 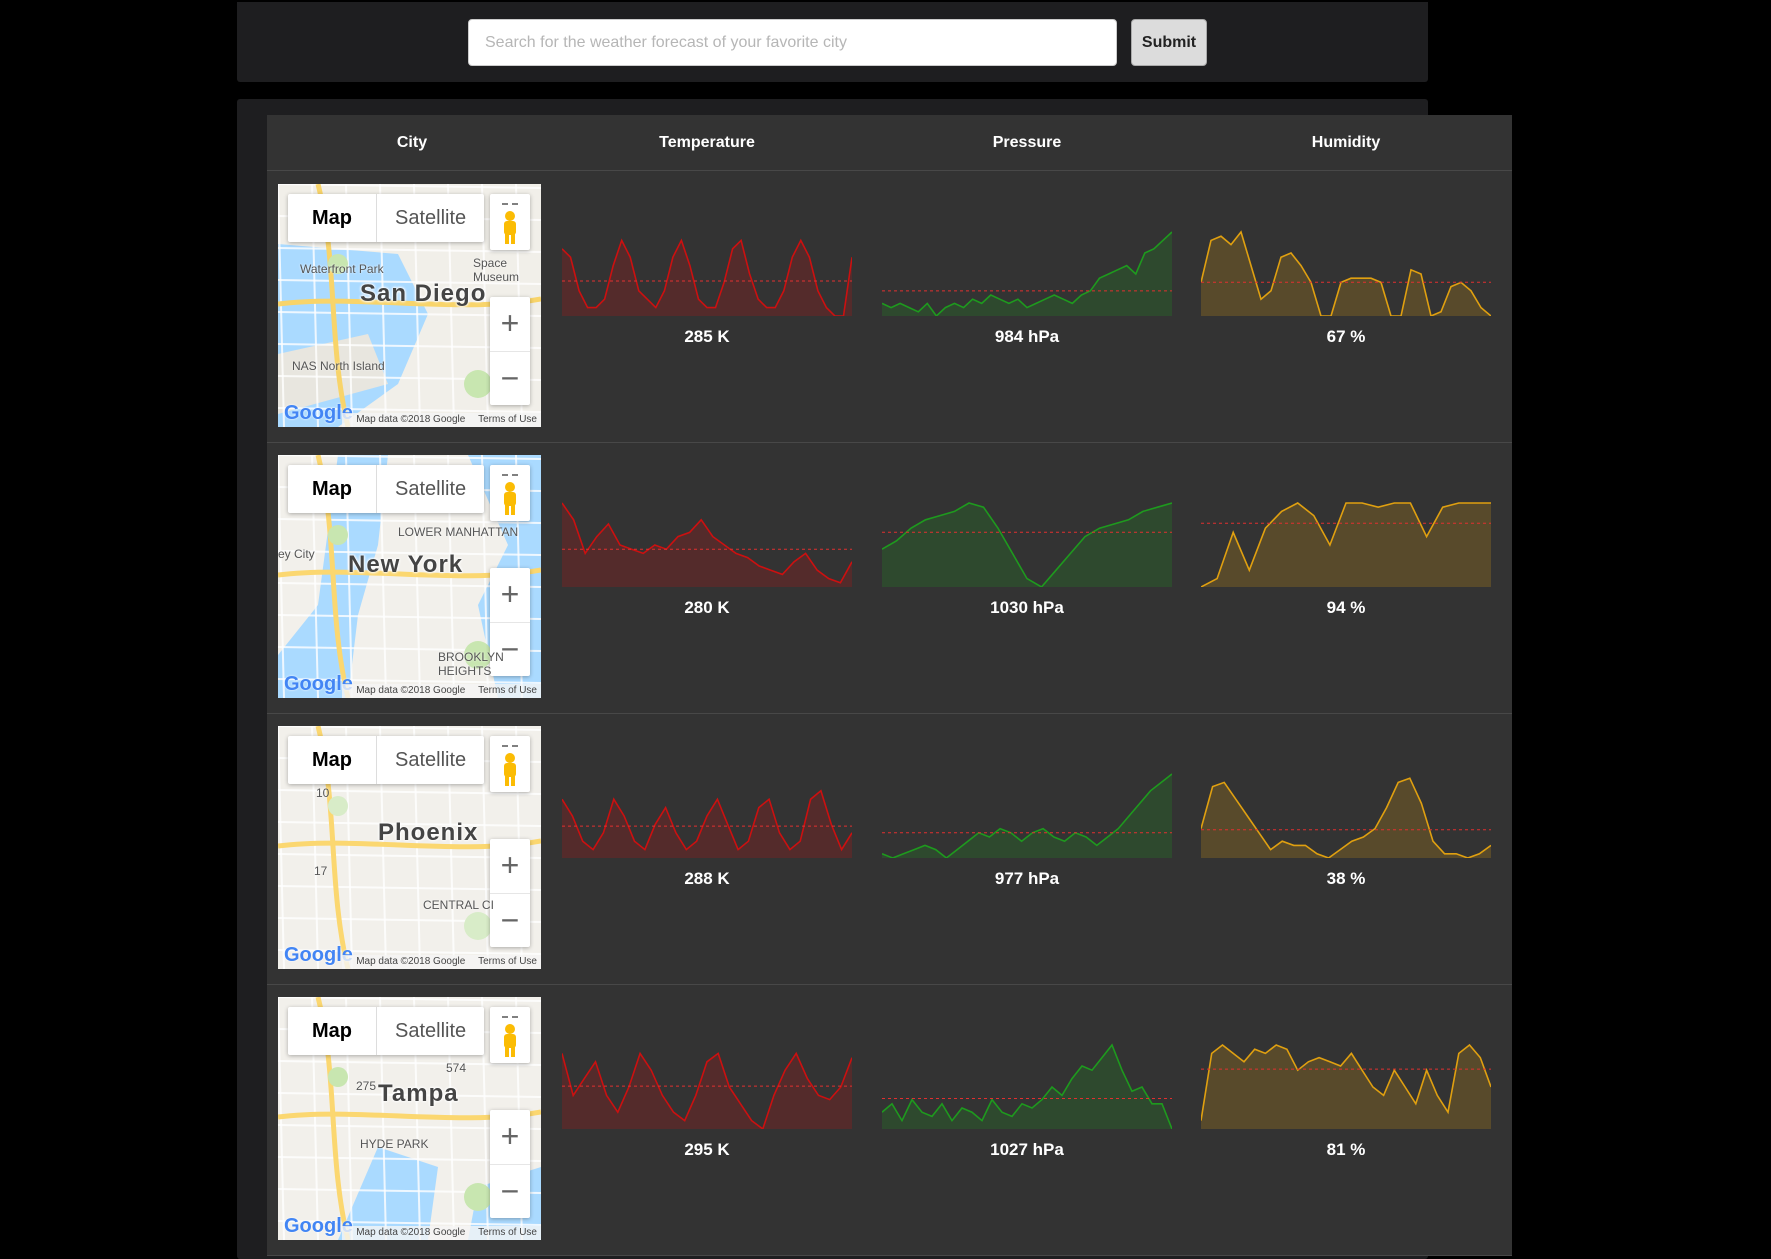 What do you see at coordinates (707, 142) in the screenshot?
I see `header-temperature: Temperature` at bounding box center [707, 142].